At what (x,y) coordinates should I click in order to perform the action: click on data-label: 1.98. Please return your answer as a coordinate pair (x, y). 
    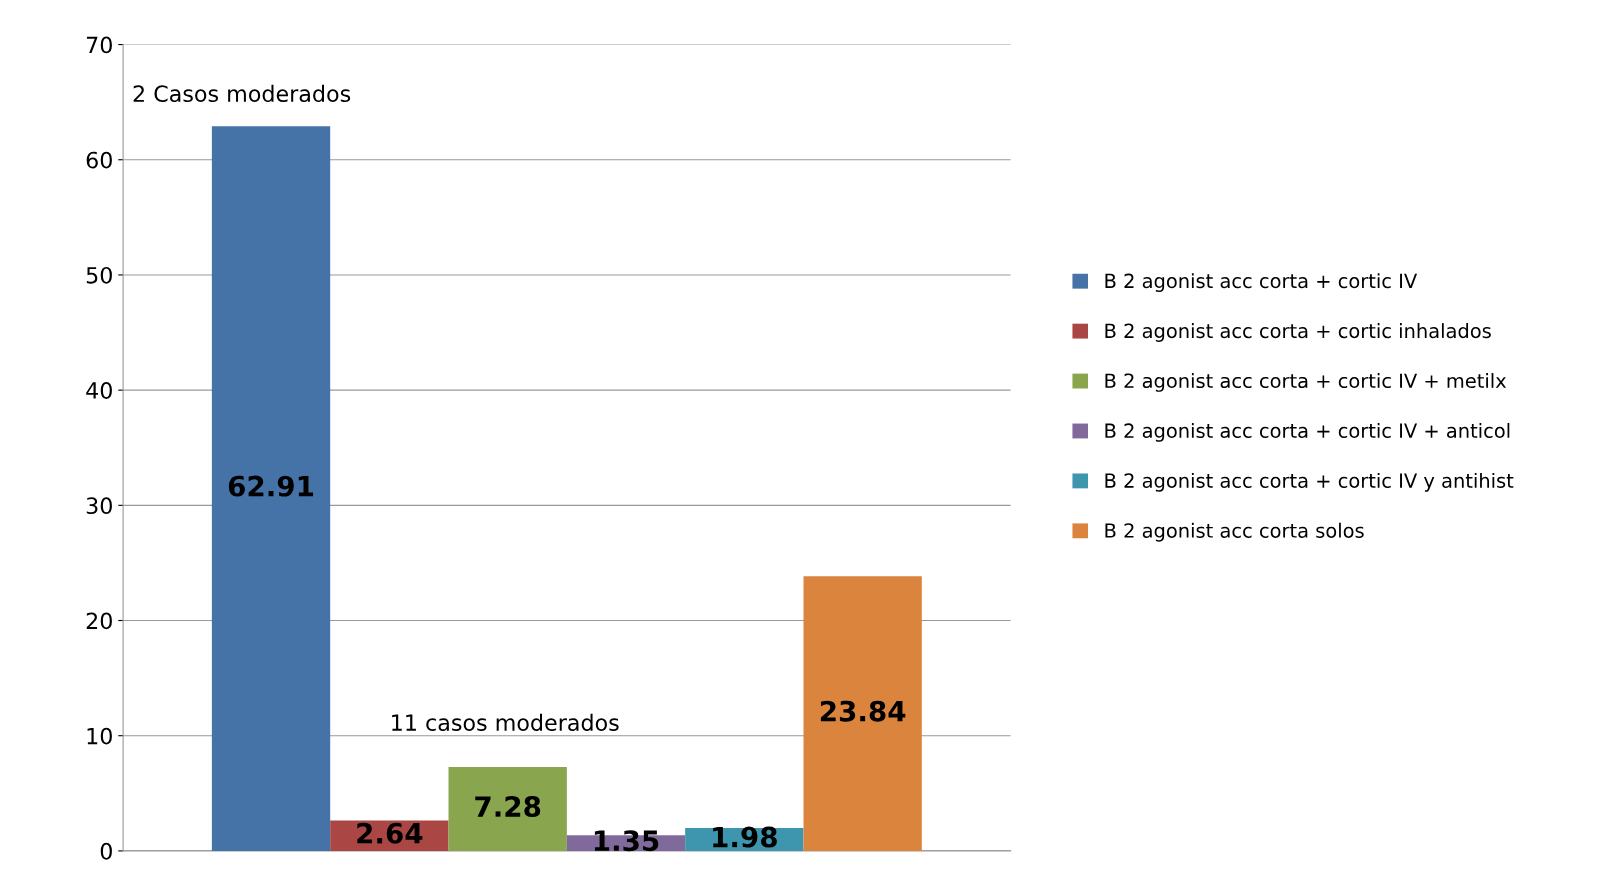
    Looking at the image, I should click on (745, 837).